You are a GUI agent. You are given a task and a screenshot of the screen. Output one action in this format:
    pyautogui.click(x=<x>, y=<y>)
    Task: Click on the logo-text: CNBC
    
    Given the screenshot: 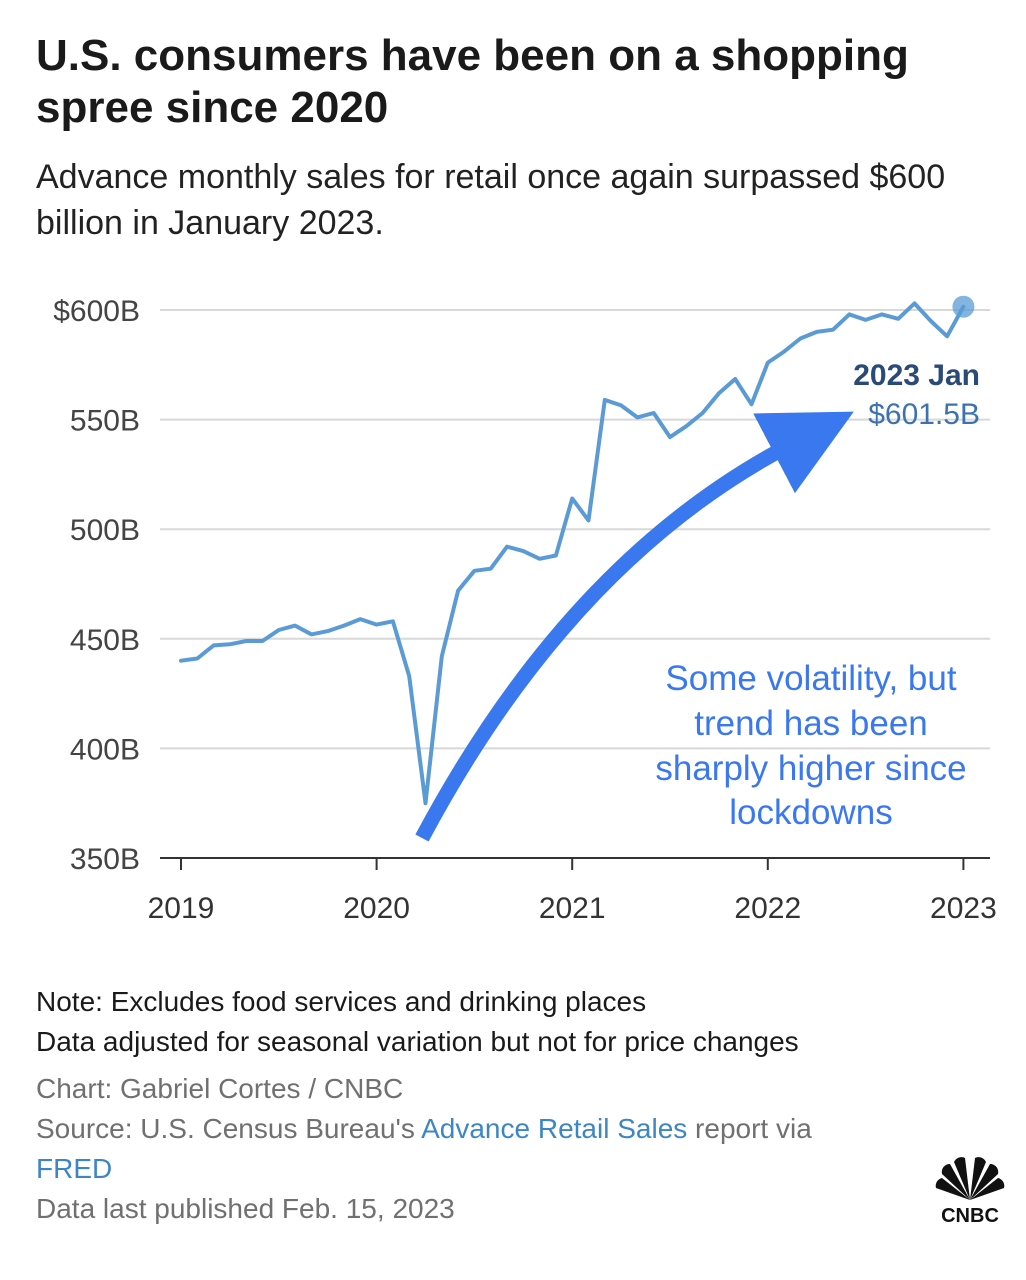 What is the action you would take?
    pyautogui.click(x=970, y=1215)
    